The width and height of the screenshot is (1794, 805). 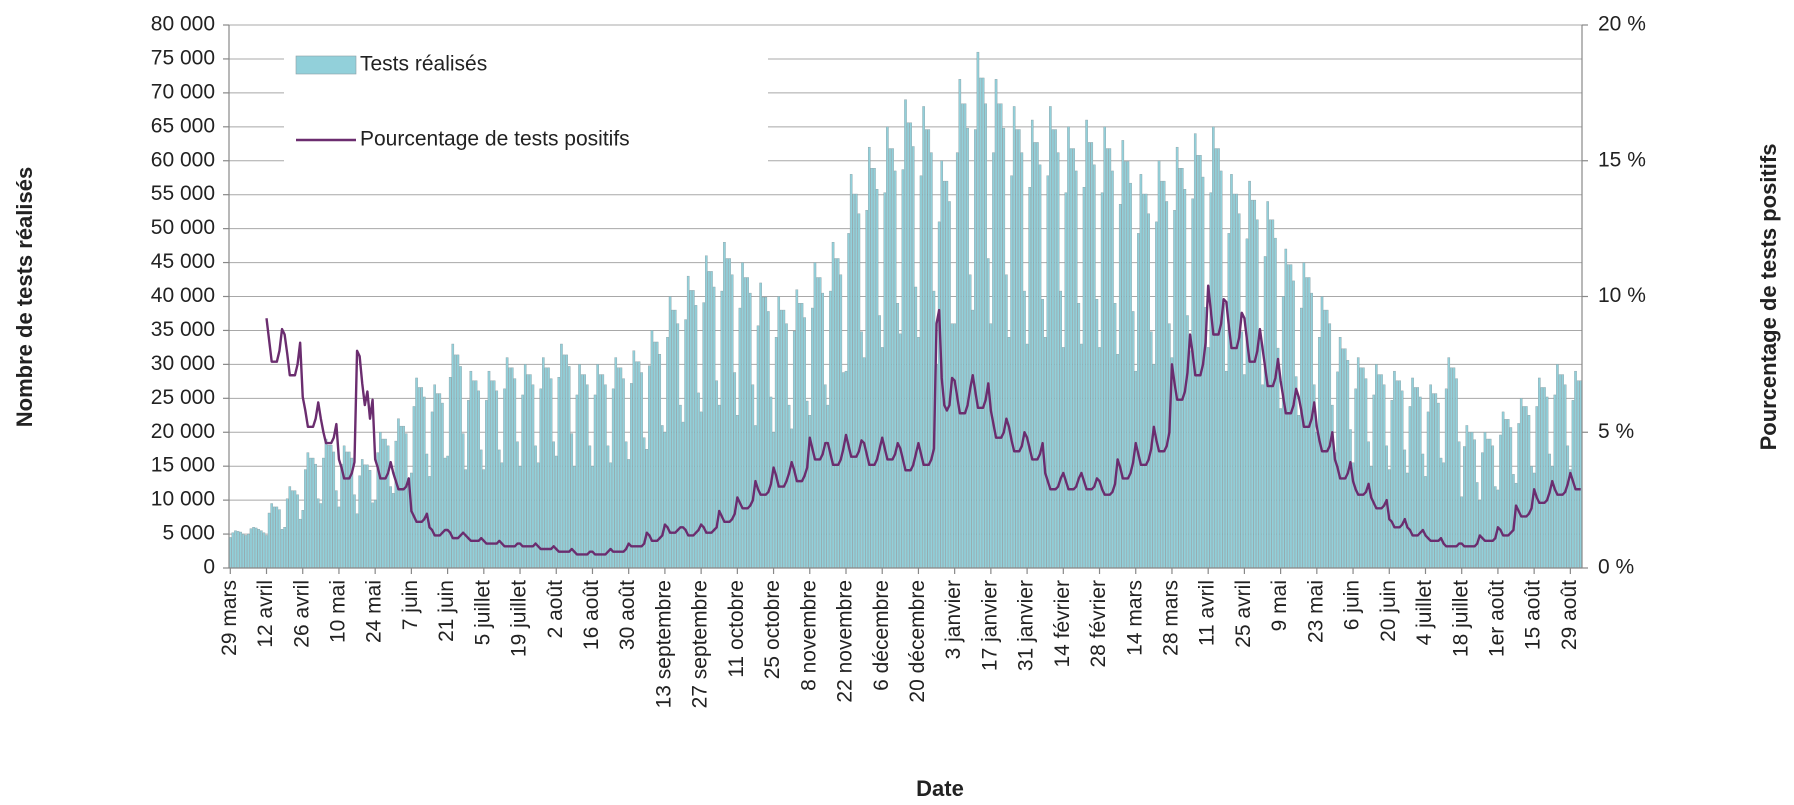 I want to click on x-tick-label: 28 février, so click(x=1098, y=624).